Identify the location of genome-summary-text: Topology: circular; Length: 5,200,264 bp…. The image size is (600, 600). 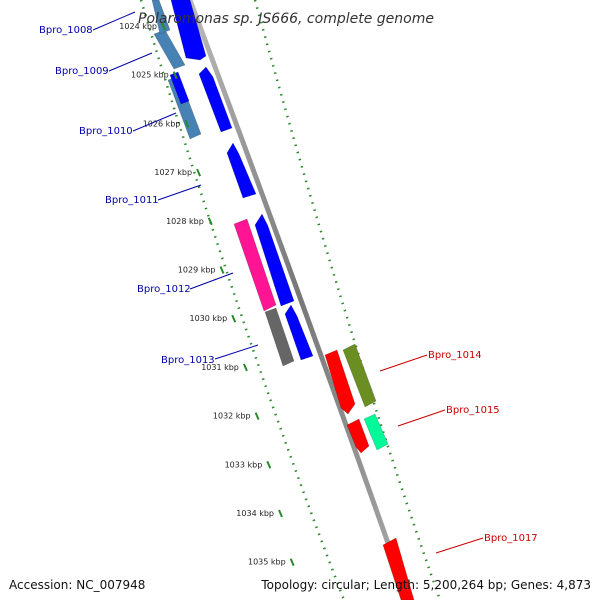
(426, 585).